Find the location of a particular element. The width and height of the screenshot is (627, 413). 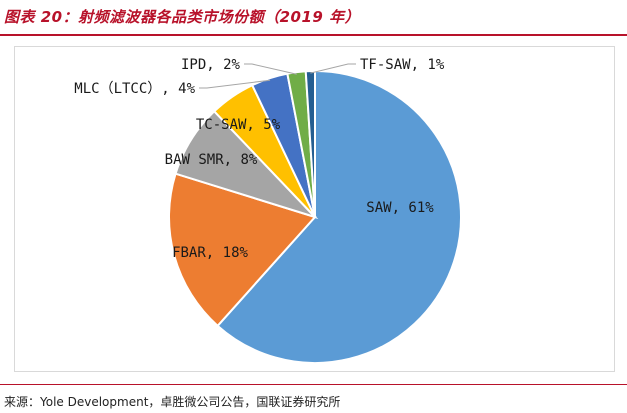

slice-label: FBAR, 18% is located at coordinates (210, 253).